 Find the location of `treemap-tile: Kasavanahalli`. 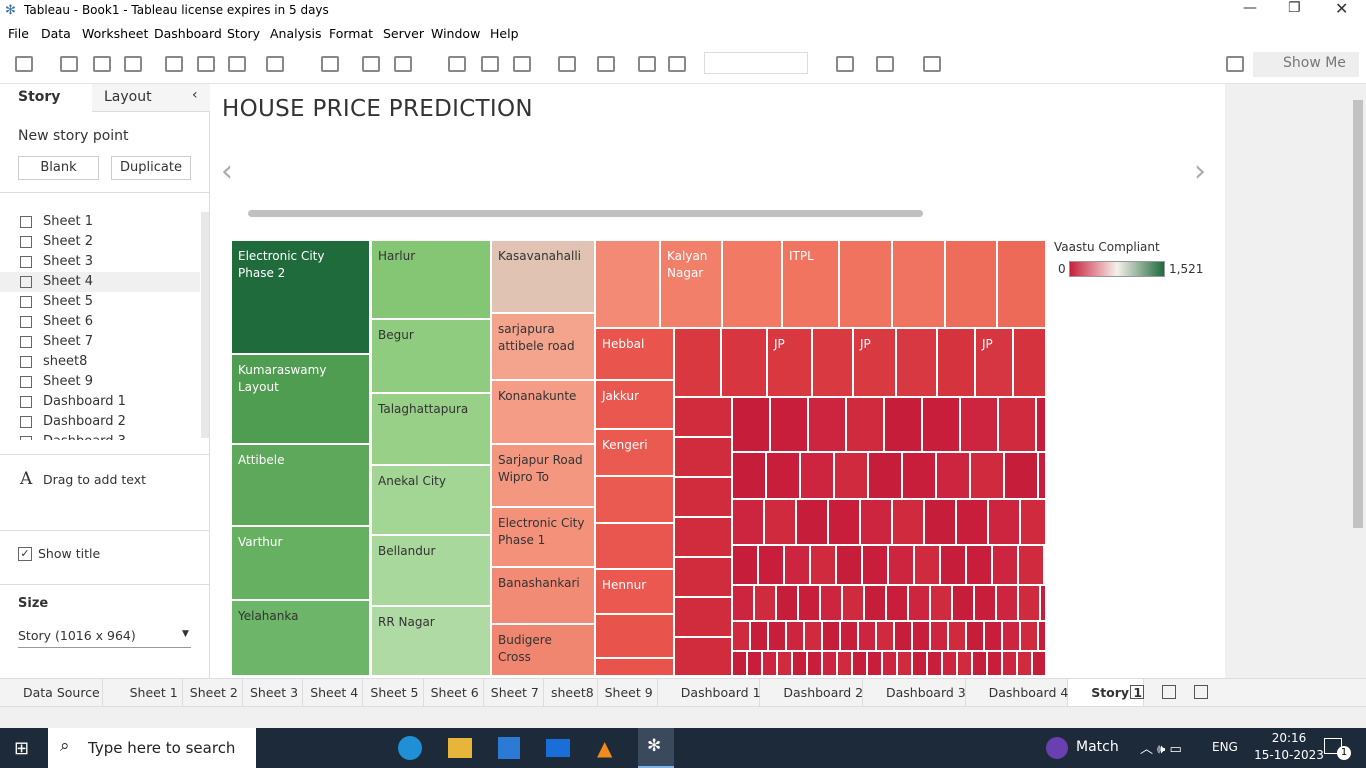

treemap-tile: Kasavanahalli is located at coordinates (543, 276).